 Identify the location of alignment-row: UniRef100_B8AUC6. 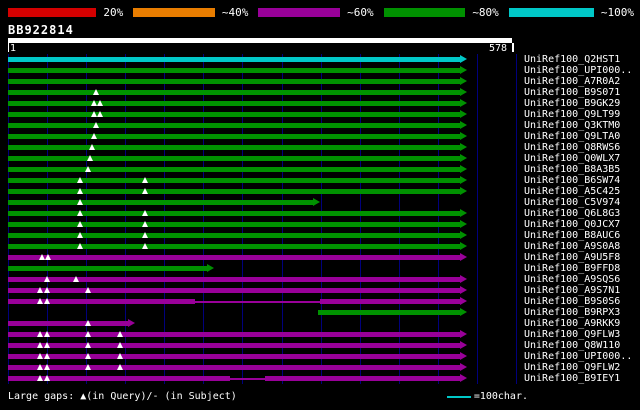
(320, 235).